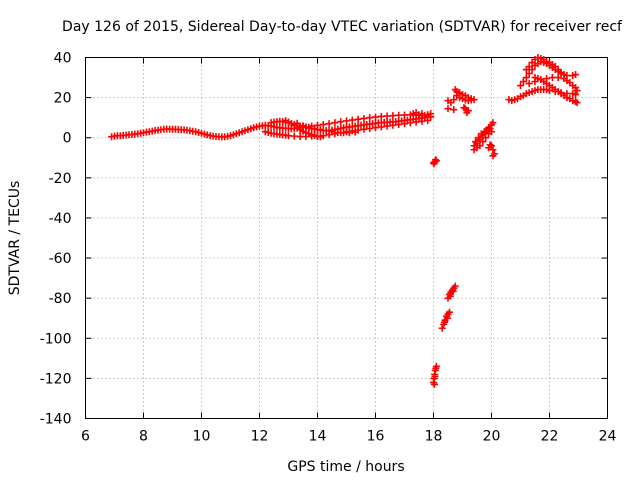 This screenshot has height=480, width=640. What do you see at coordinates (202, 437) in the screenshot?
I see `x-tick-label: 10` at bounding box center [202, 437].